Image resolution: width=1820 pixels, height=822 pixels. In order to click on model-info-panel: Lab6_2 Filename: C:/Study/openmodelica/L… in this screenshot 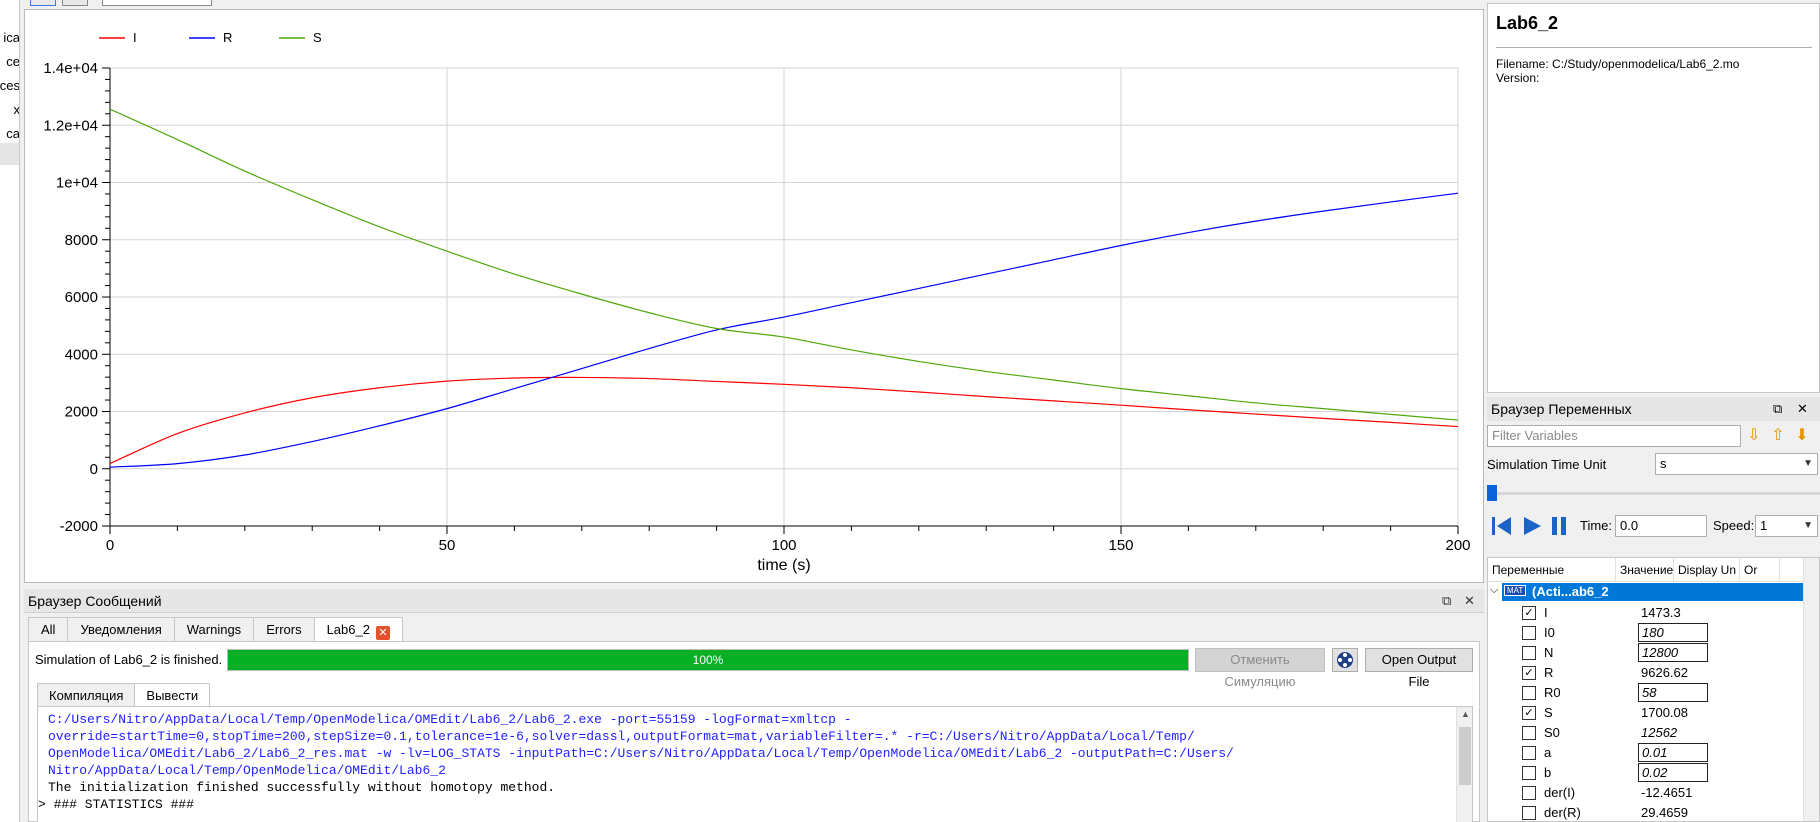, I will do `click(1653, 198)`.